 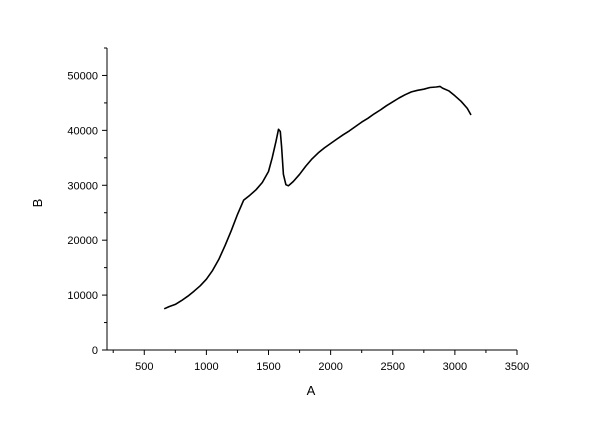 What do you see at coordinates (95, 351) in the screenshot?
I see `y-tick-label: 0` at bounding box center [95, 351].